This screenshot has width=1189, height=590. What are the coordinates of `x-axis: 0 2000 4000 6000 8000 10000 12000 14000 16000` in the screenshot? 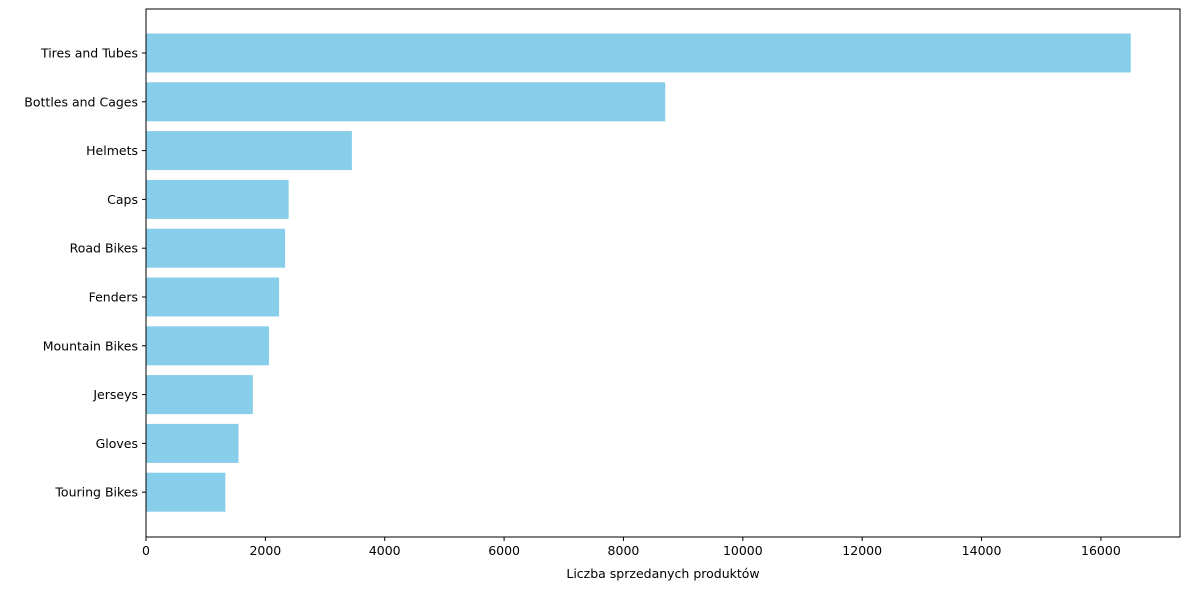 It's located at (631, 547).